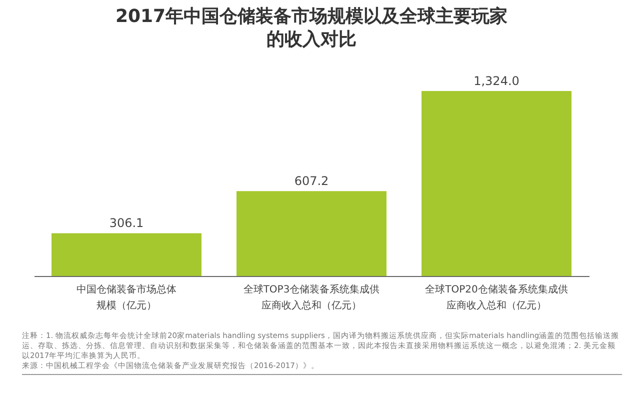 This screenshot has width=640, height=398. What do you see at coordinates (126, 223) in the screenshot?
I see `data-label: 306.1` at bounding box center [126, 223].